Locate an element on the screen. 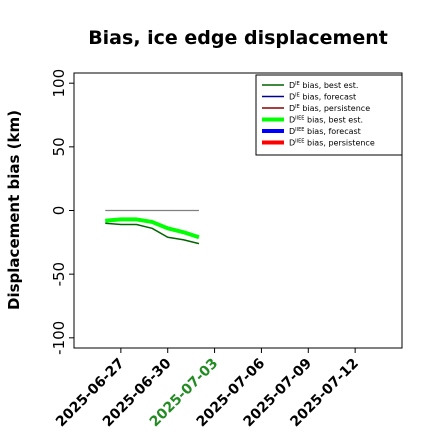  legend-entry: DIIEE bias, best est. is located at coordinates (326, 120).